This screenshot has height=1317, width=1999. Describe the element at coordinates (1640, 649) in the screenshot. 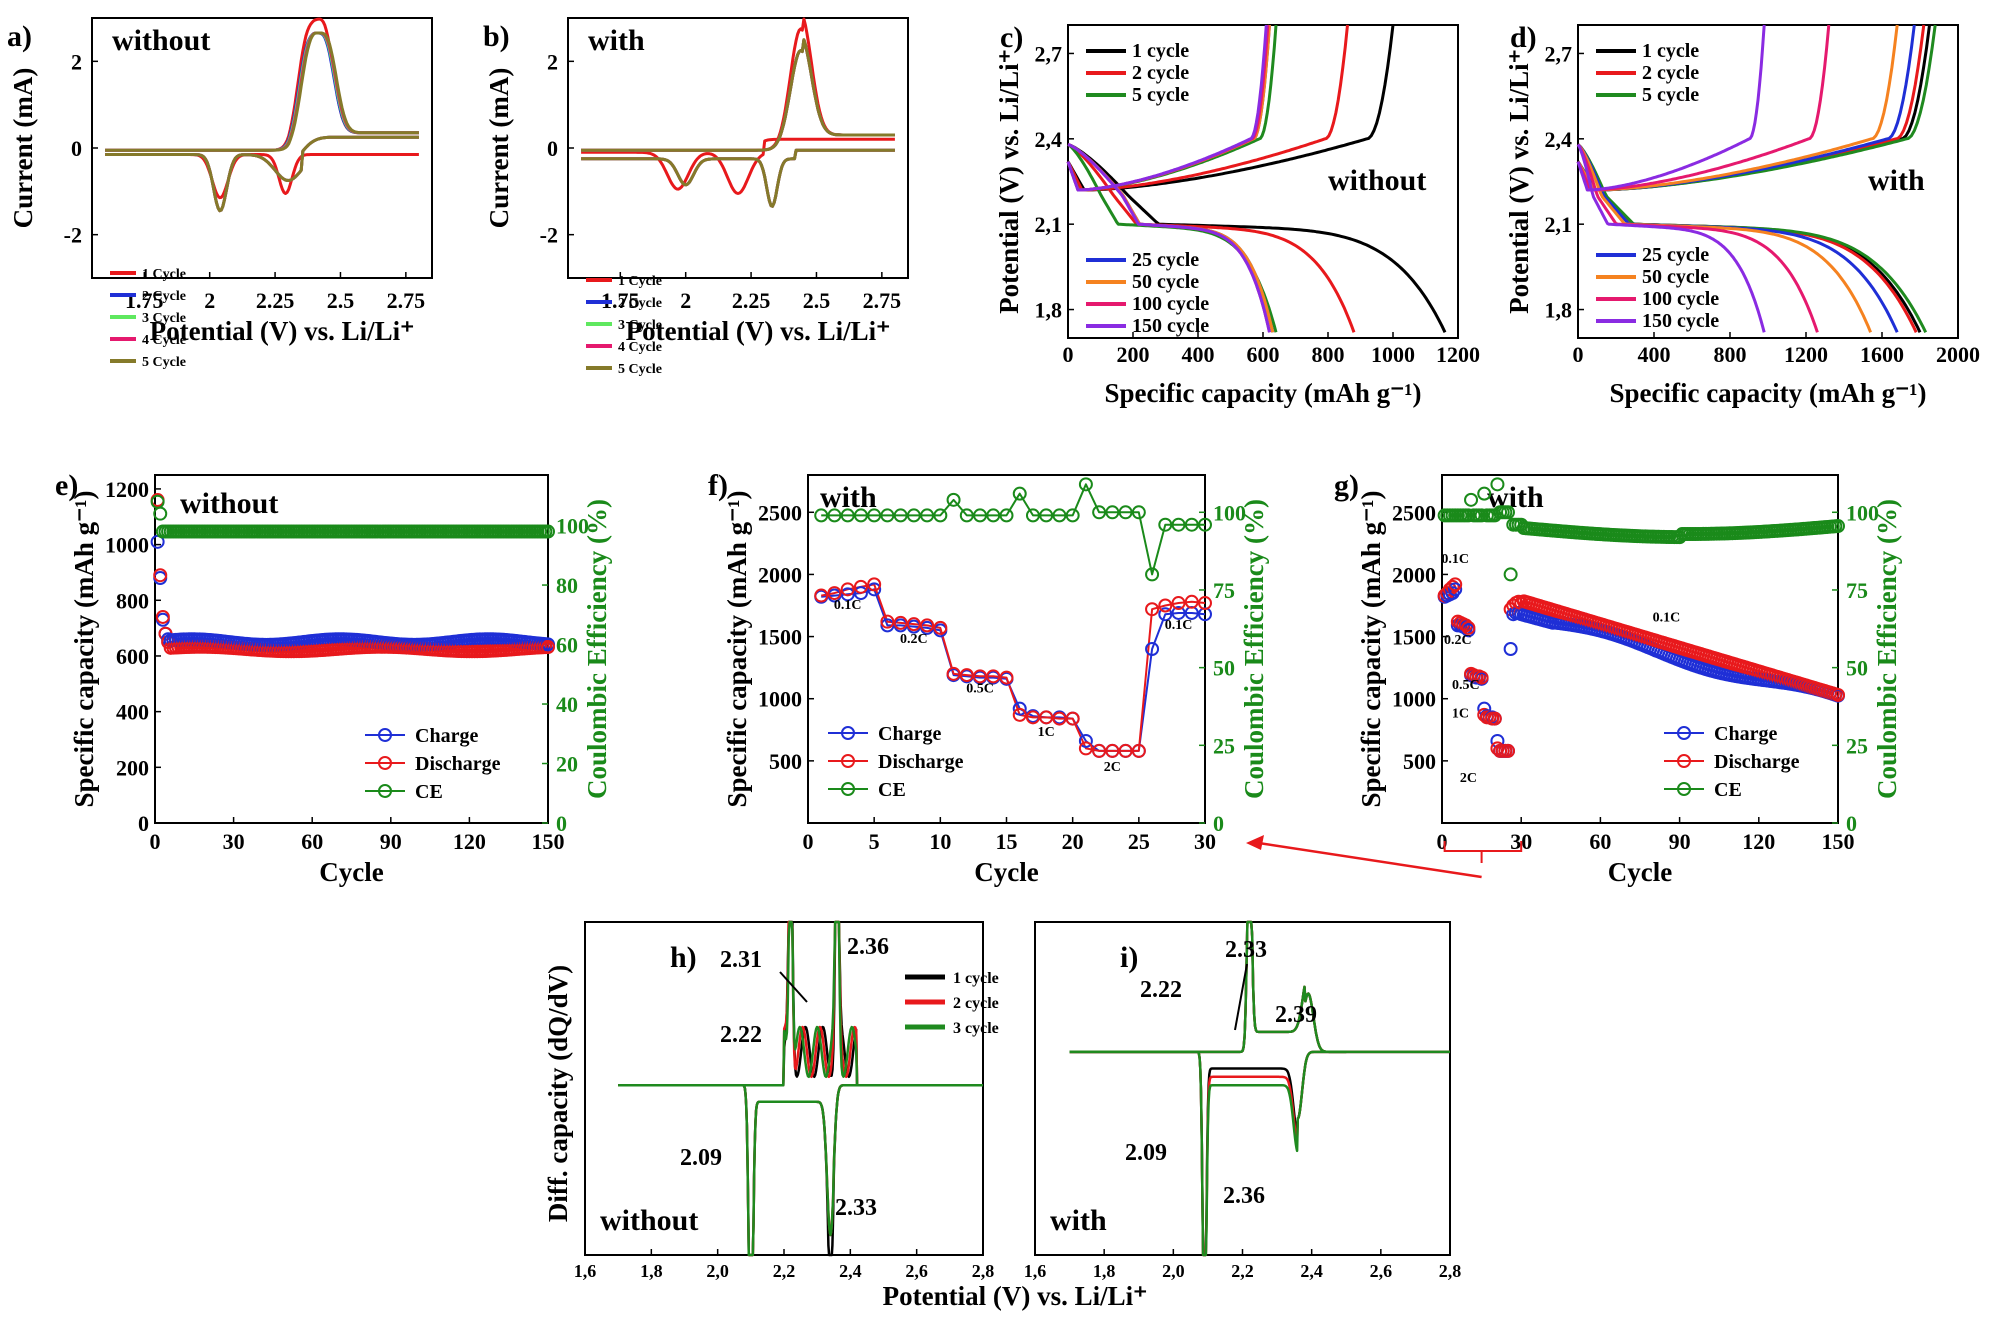

I see `plot-frame-g` at that location.